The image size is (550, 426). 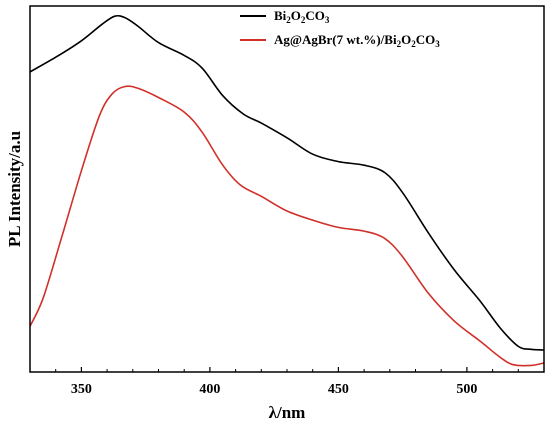 I want to click on x-tick-label: 400, so click(x=209, y=389).